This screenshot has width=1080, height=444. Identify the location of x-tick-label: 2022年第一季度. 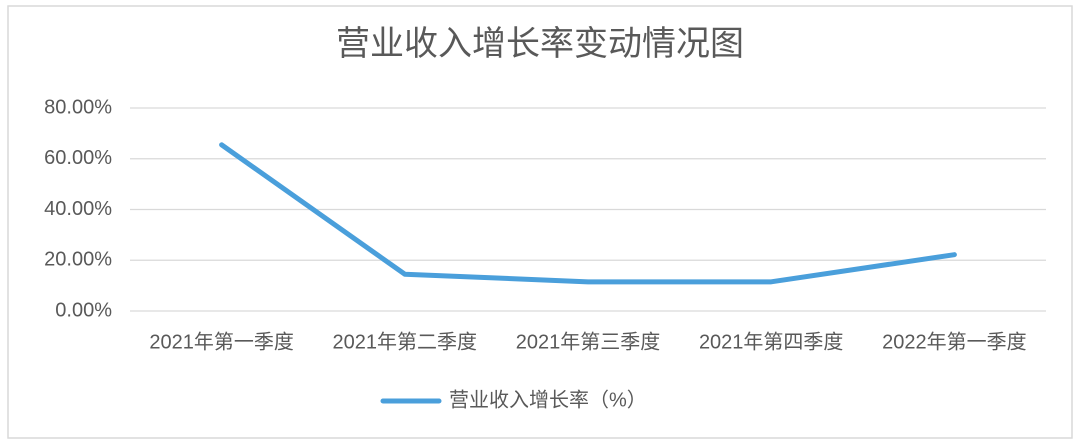
(954, 341).